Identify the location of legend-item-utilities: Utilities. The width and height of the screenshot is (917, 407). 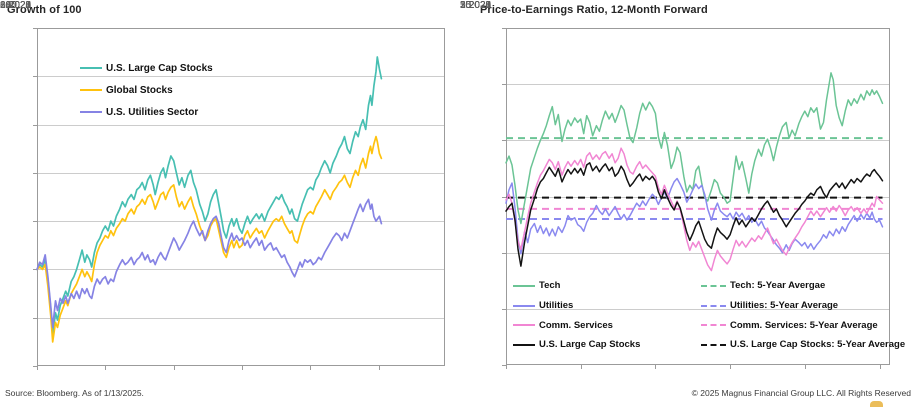
(607, 305).